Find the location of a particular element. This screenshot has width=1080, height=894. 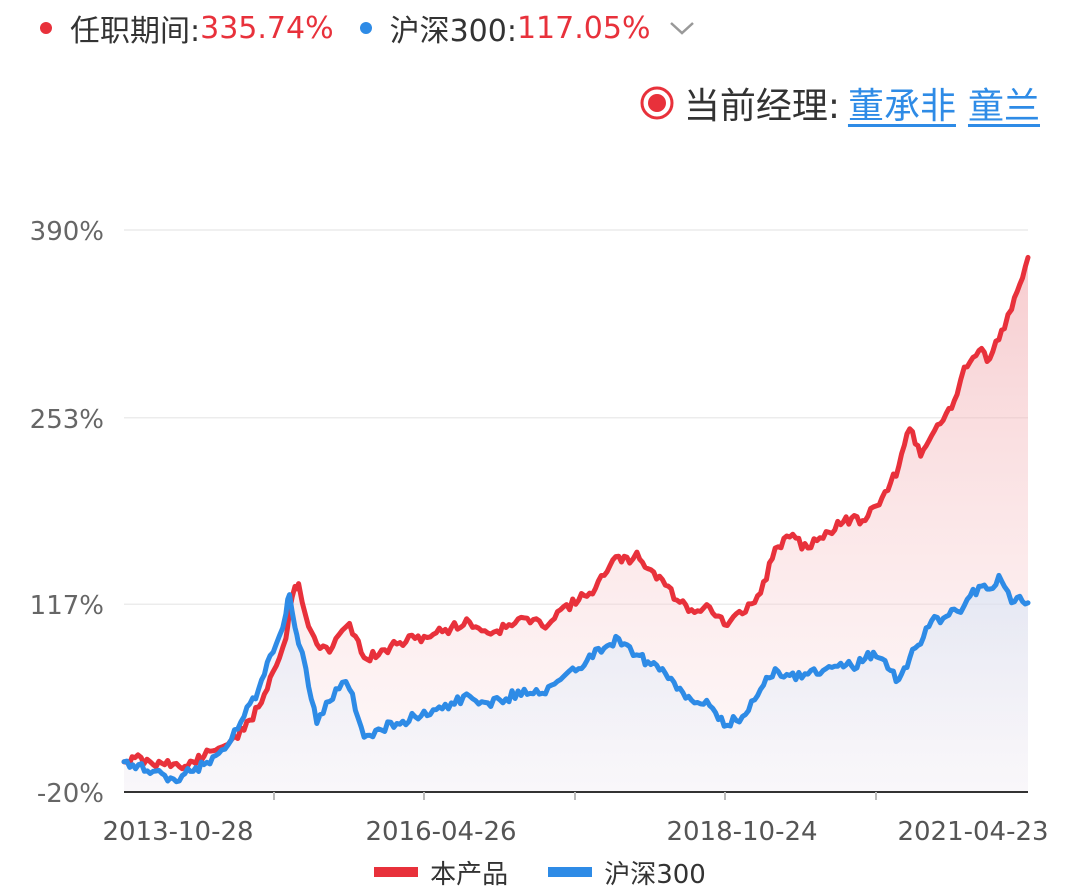

fund-return-label: 任职期间: is located at coordinates (135, 31).